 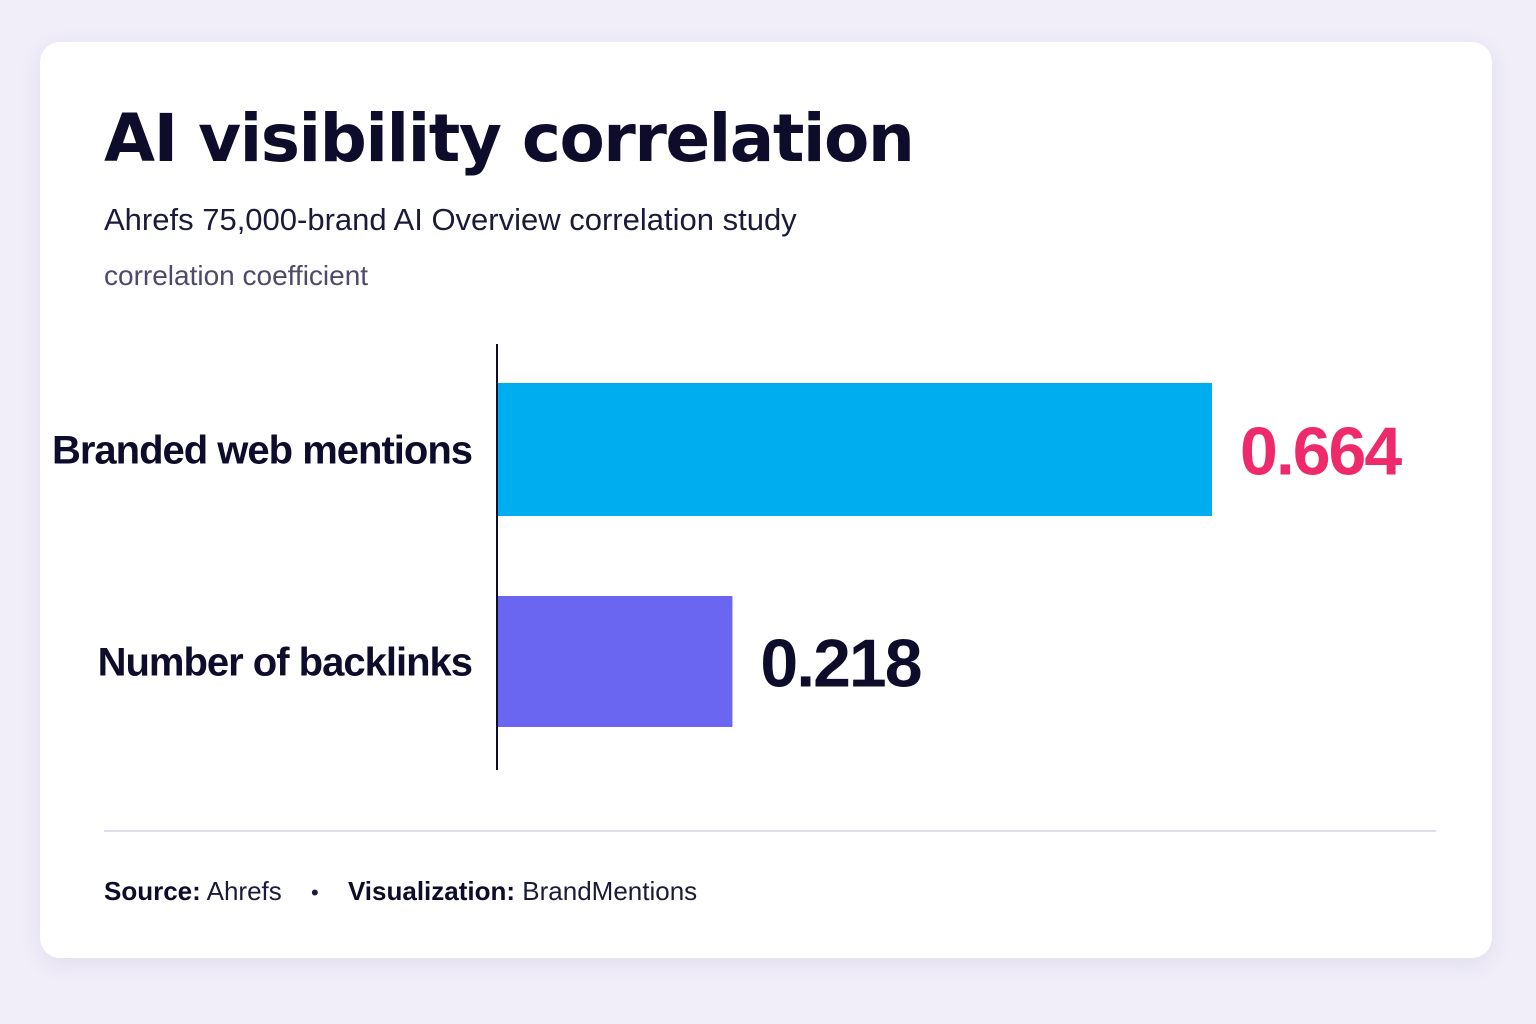 I want to click on category-label-0: Branded web mentions, so click(x=262, y=451).